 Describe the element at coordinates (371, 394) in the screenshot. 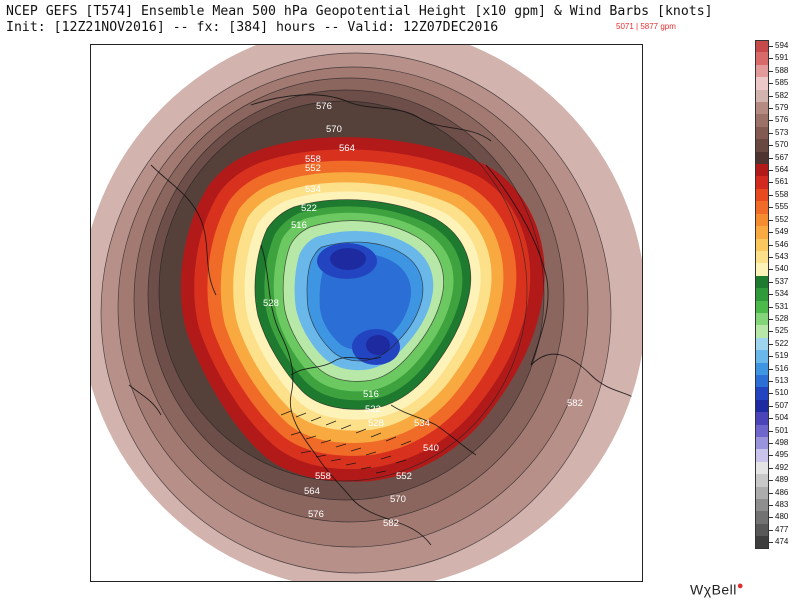

I see `contour-label: 516` at that location.